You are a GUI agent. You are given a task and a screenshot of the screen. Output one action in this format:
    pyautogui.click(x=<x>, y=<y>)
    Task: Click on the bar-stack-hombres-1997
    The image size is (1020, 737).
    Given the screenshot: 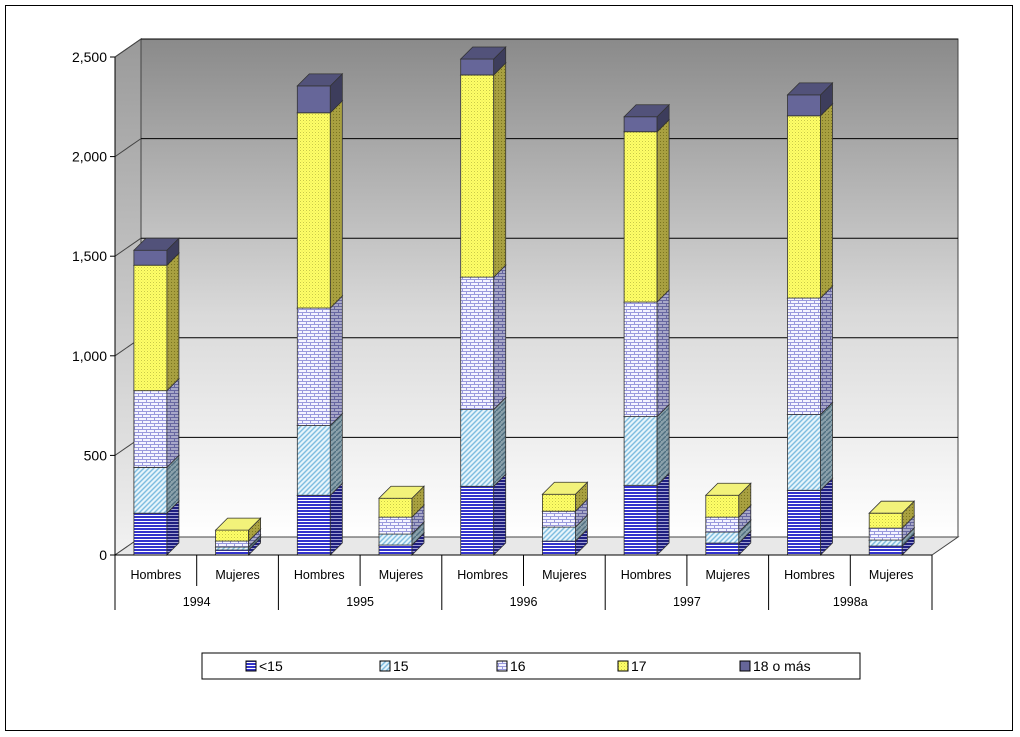 What is the action you would take?
    pyautogui.click(x=647, y=329)
    